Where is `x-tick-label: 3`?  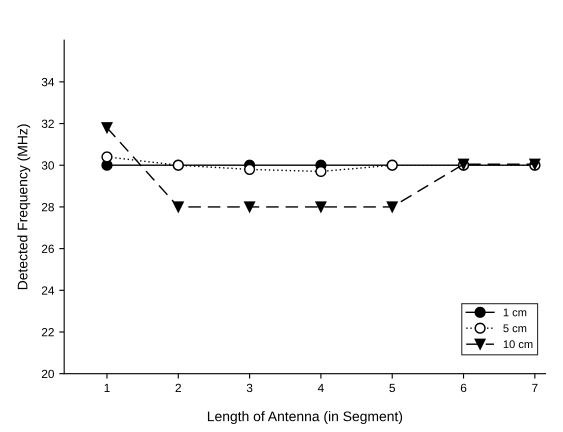 x-tick-label: 3 is located at coordinates (249, 388).